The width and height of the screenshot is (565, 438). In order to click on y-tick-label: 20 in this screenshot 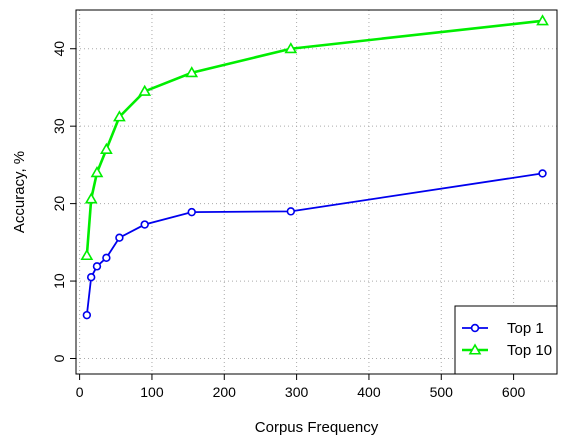, I will do `click(59, 204)`.